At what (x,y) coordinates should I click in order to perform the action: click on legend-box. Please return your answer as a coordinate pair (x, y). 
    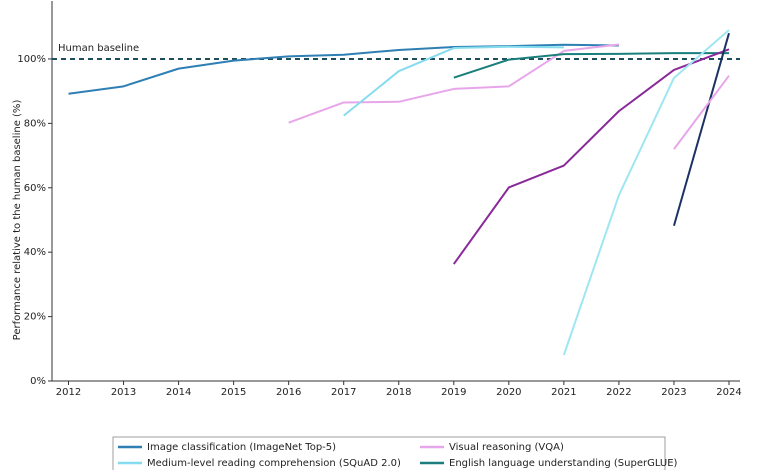
    Looking at the image, I should click on (389, 453).